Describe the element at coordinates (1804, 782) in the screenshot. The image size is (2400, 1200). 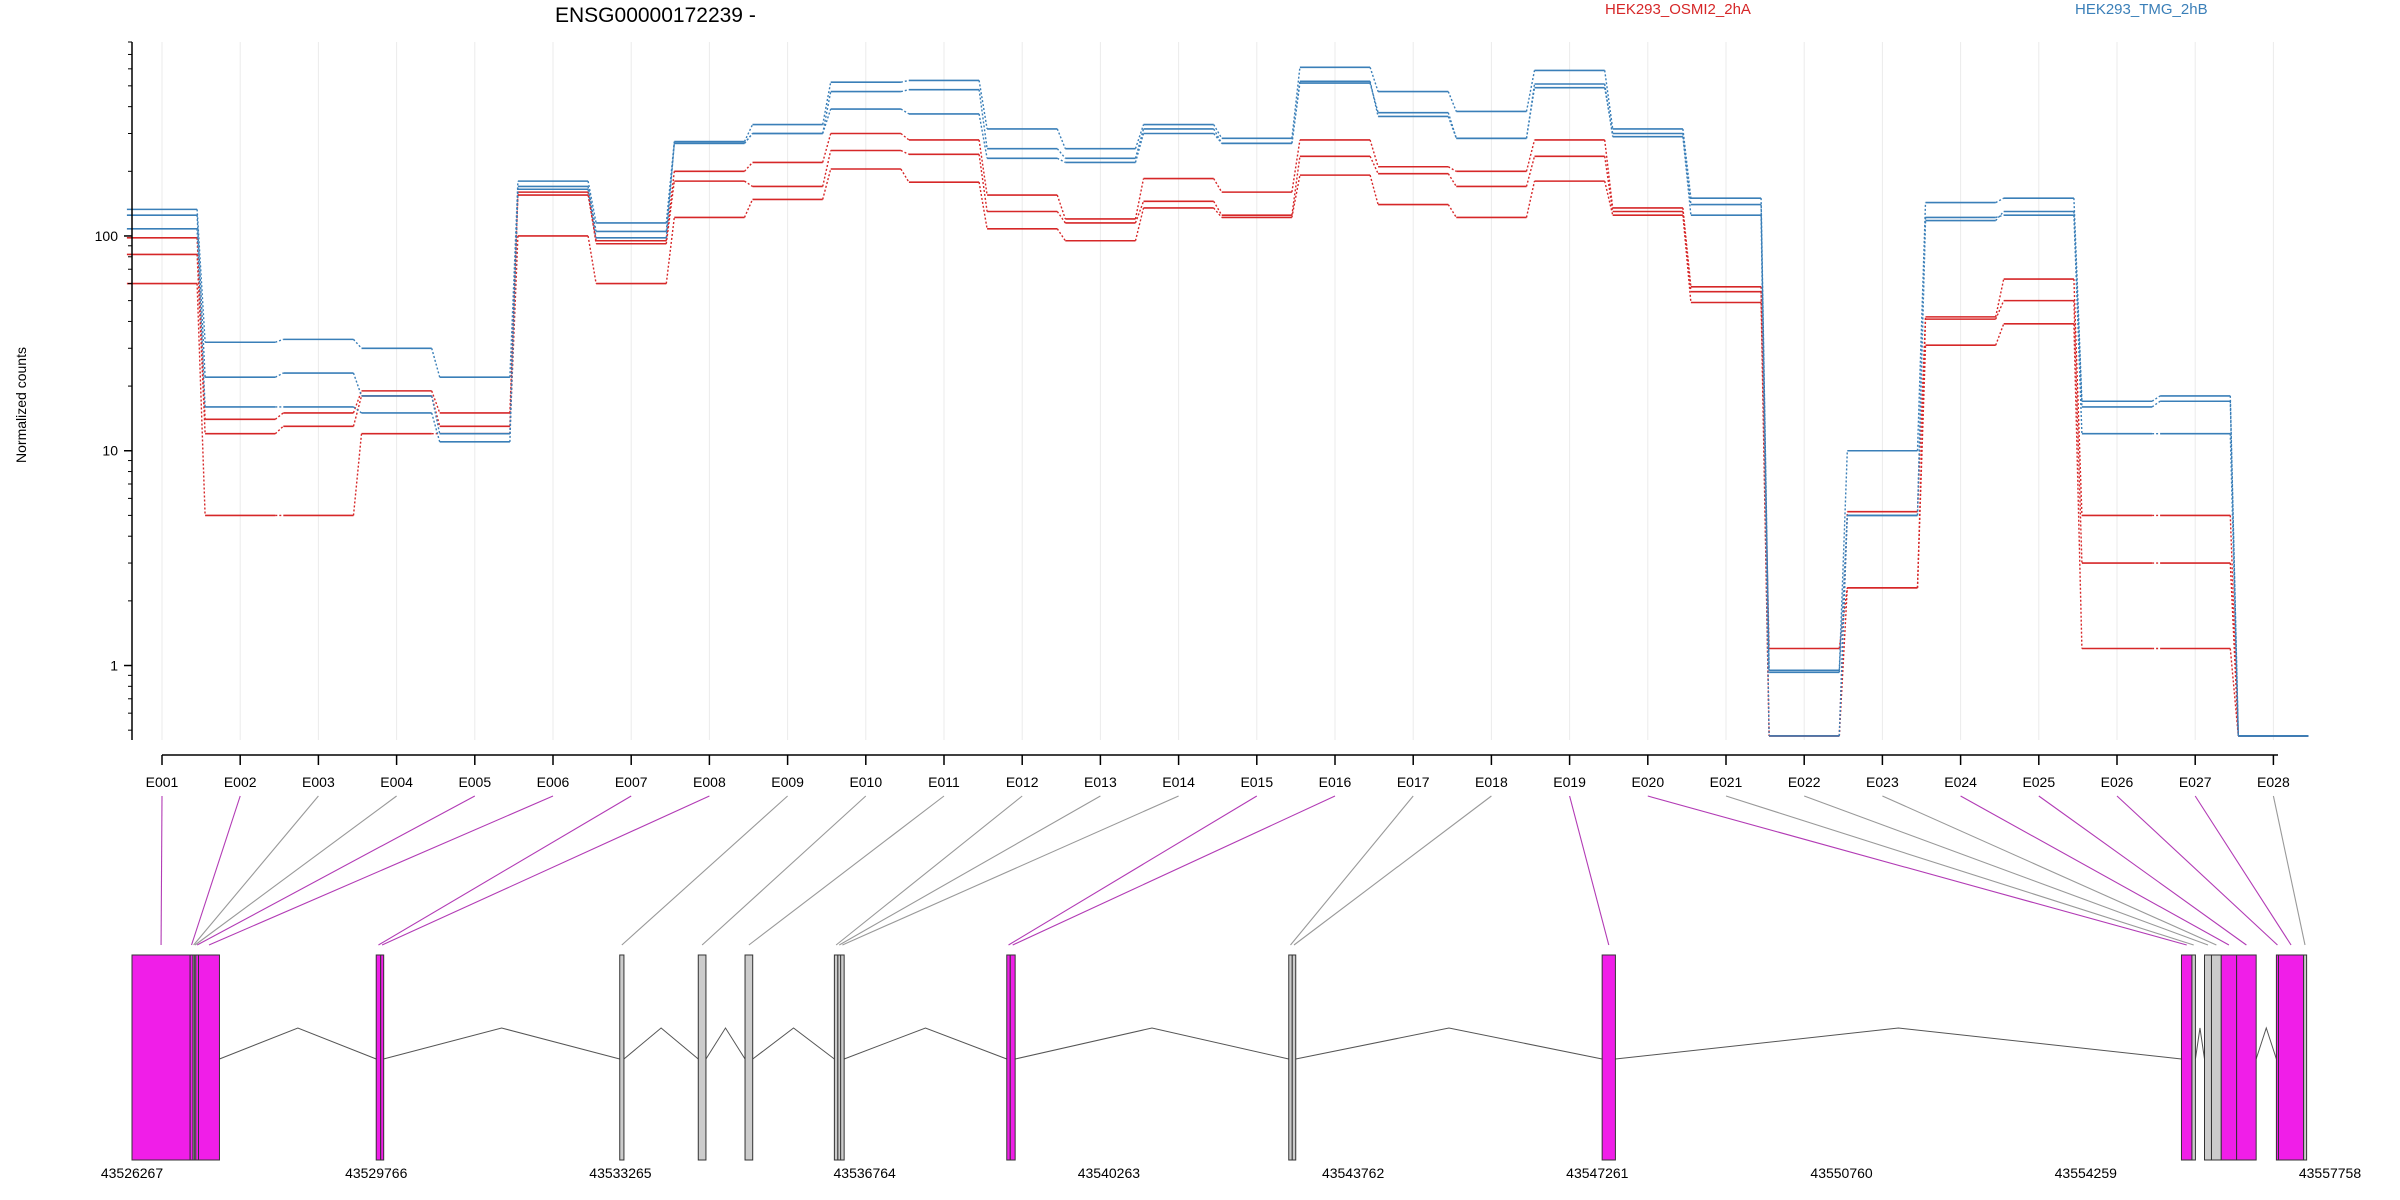
I see `x-tick-label: E022` at that location.